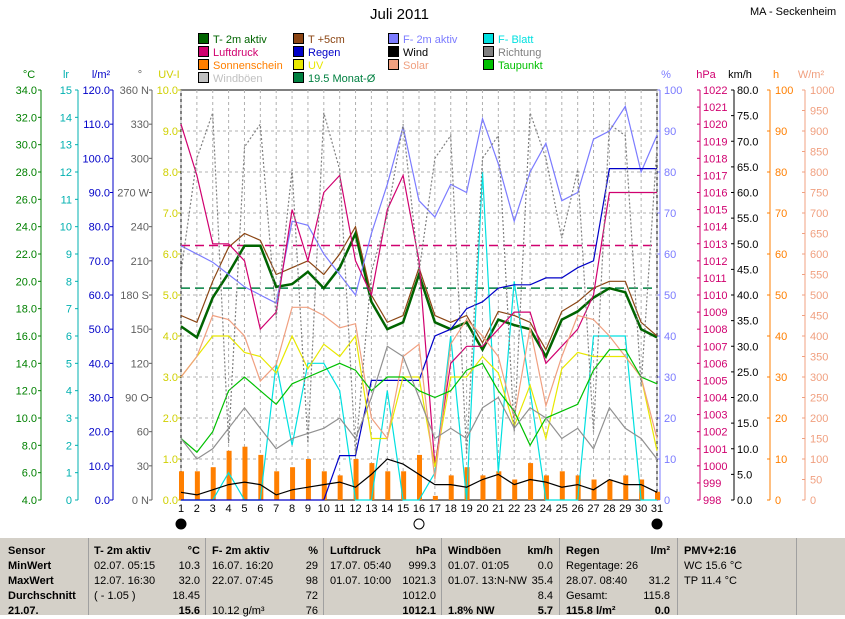 Image resolution: width=845 pixels, height=619 pixels. I want to click on axis-tick-label: 750, so click(819, 194).